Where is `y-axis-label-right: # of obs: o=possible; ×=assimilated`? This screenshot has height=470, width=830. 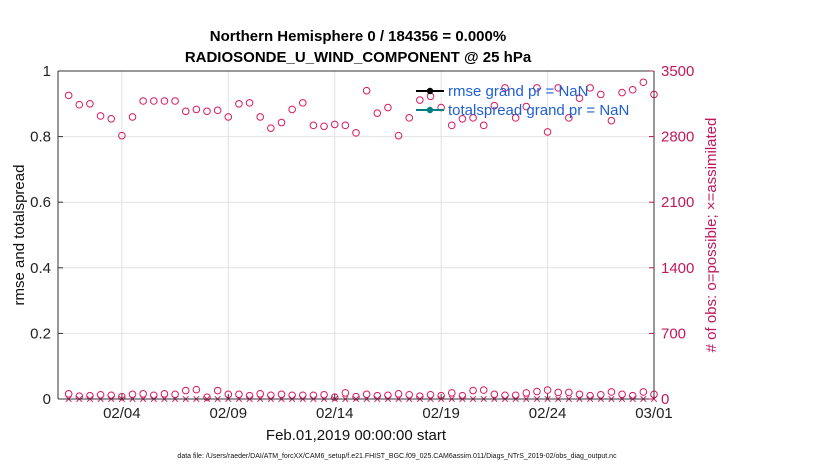 y-axis-label-right: # of obs: o=possible; ×=assimilated is located at coordinates (711, 235).